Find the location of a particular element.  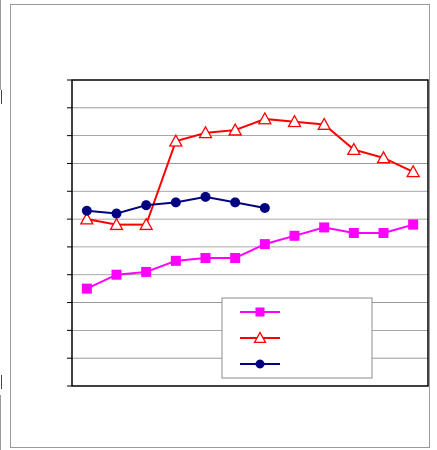

left-panel-edge-top is located at coordinates (0, 45).